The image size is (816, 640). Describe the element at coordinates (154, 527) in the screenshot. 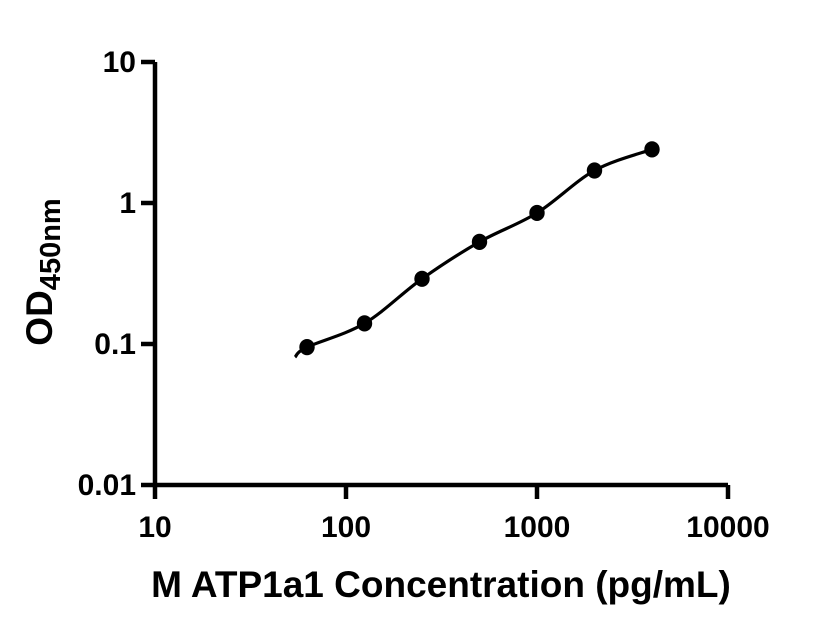

I see `x-tick-label: 10` at that location.